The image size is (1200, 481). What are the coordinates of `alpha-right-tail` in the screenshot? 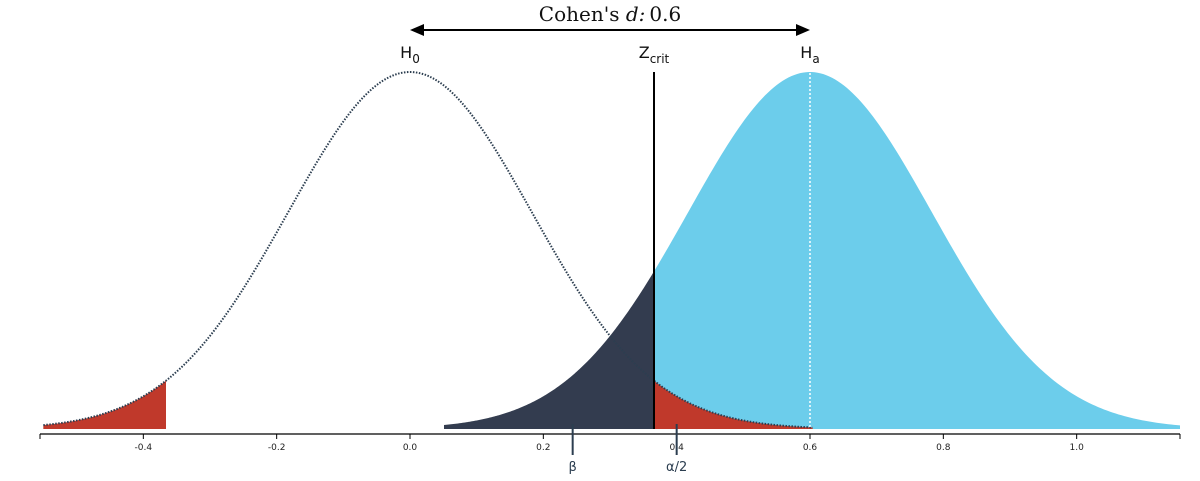 It's located at (733, 404).